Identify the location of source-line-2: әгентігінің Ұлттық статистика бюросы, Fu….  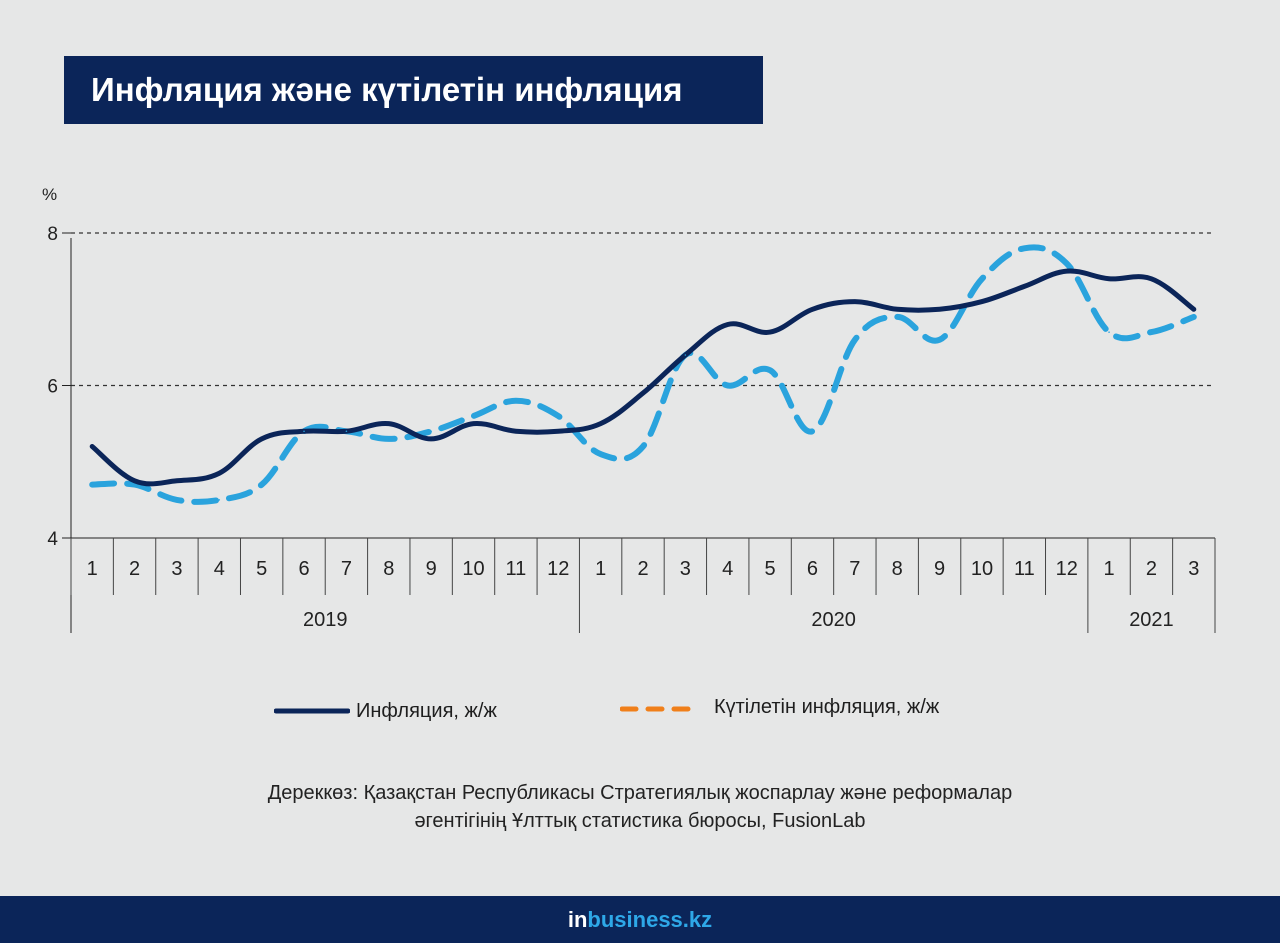
(640, 821).